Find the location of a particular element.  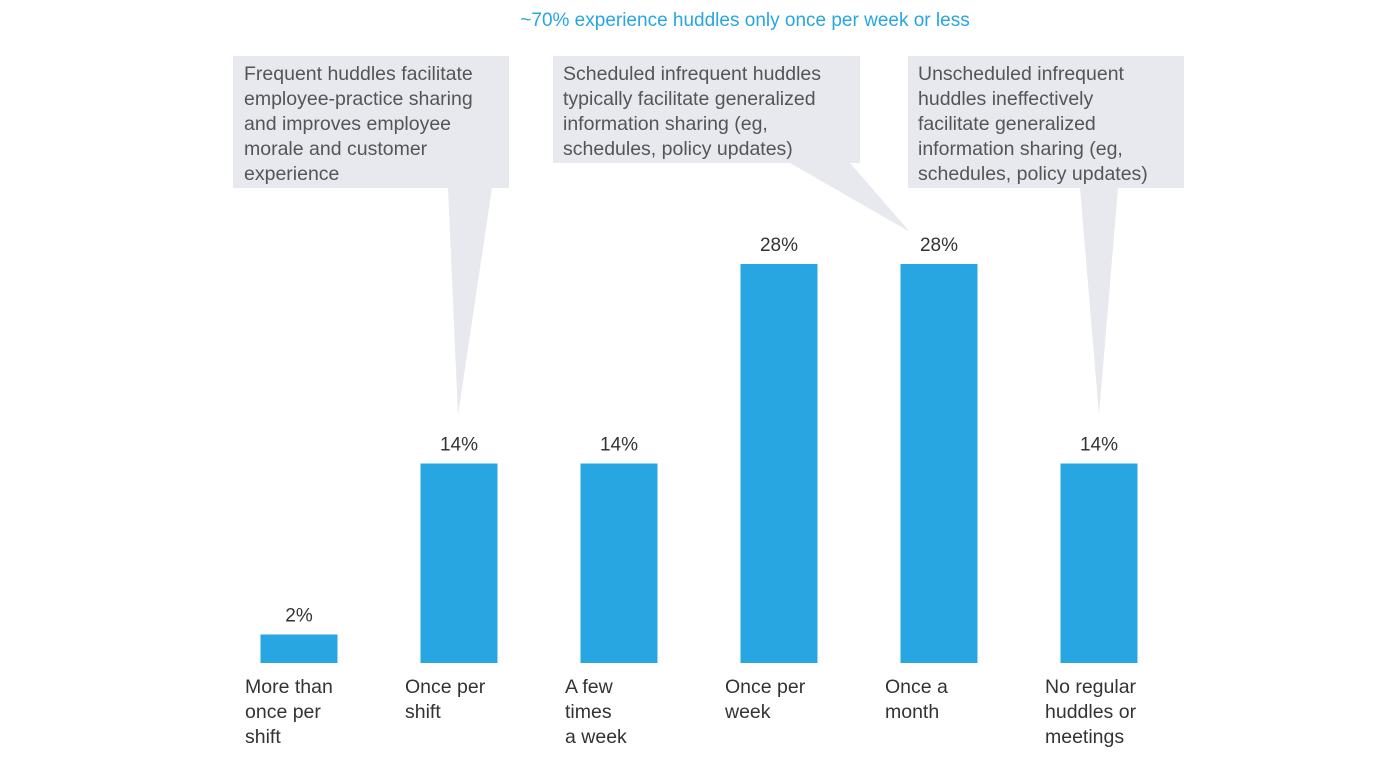

category-label-line: More than is located at coordinates (289, 687).